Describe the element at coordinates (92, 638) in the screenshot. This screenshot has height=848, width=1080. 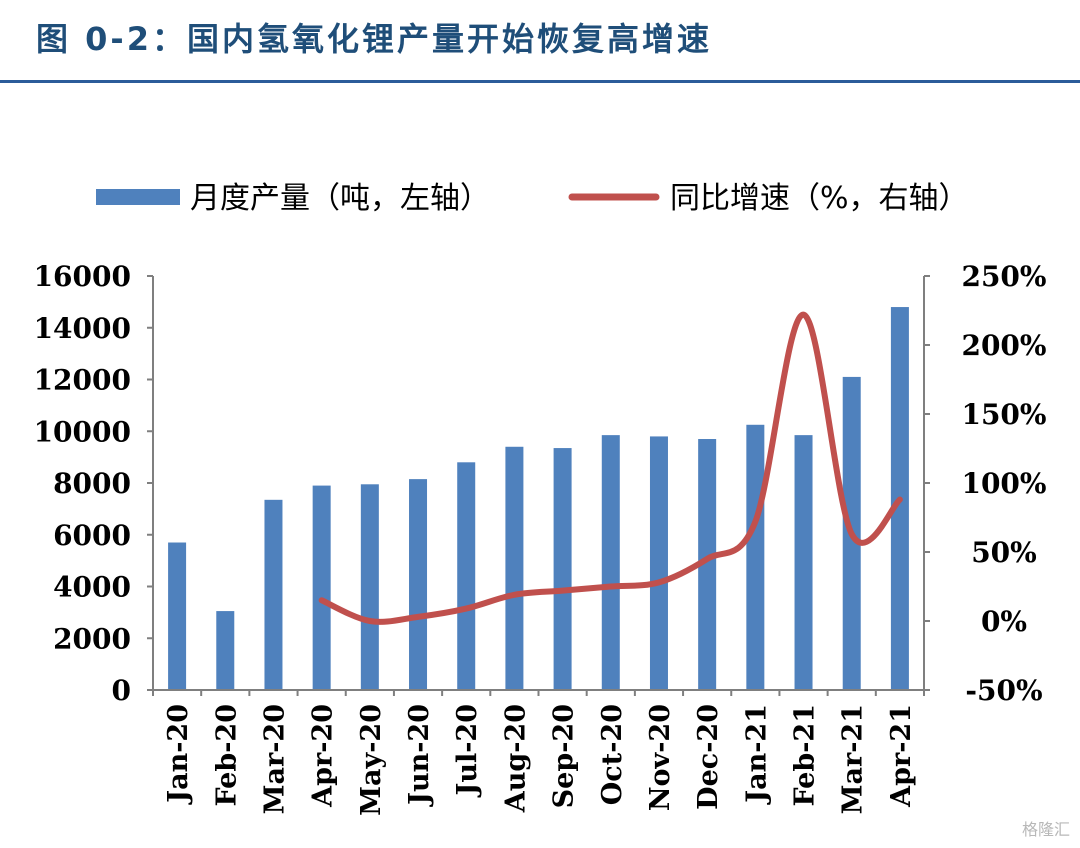
I see `left-tick-label: 2000` at that location.